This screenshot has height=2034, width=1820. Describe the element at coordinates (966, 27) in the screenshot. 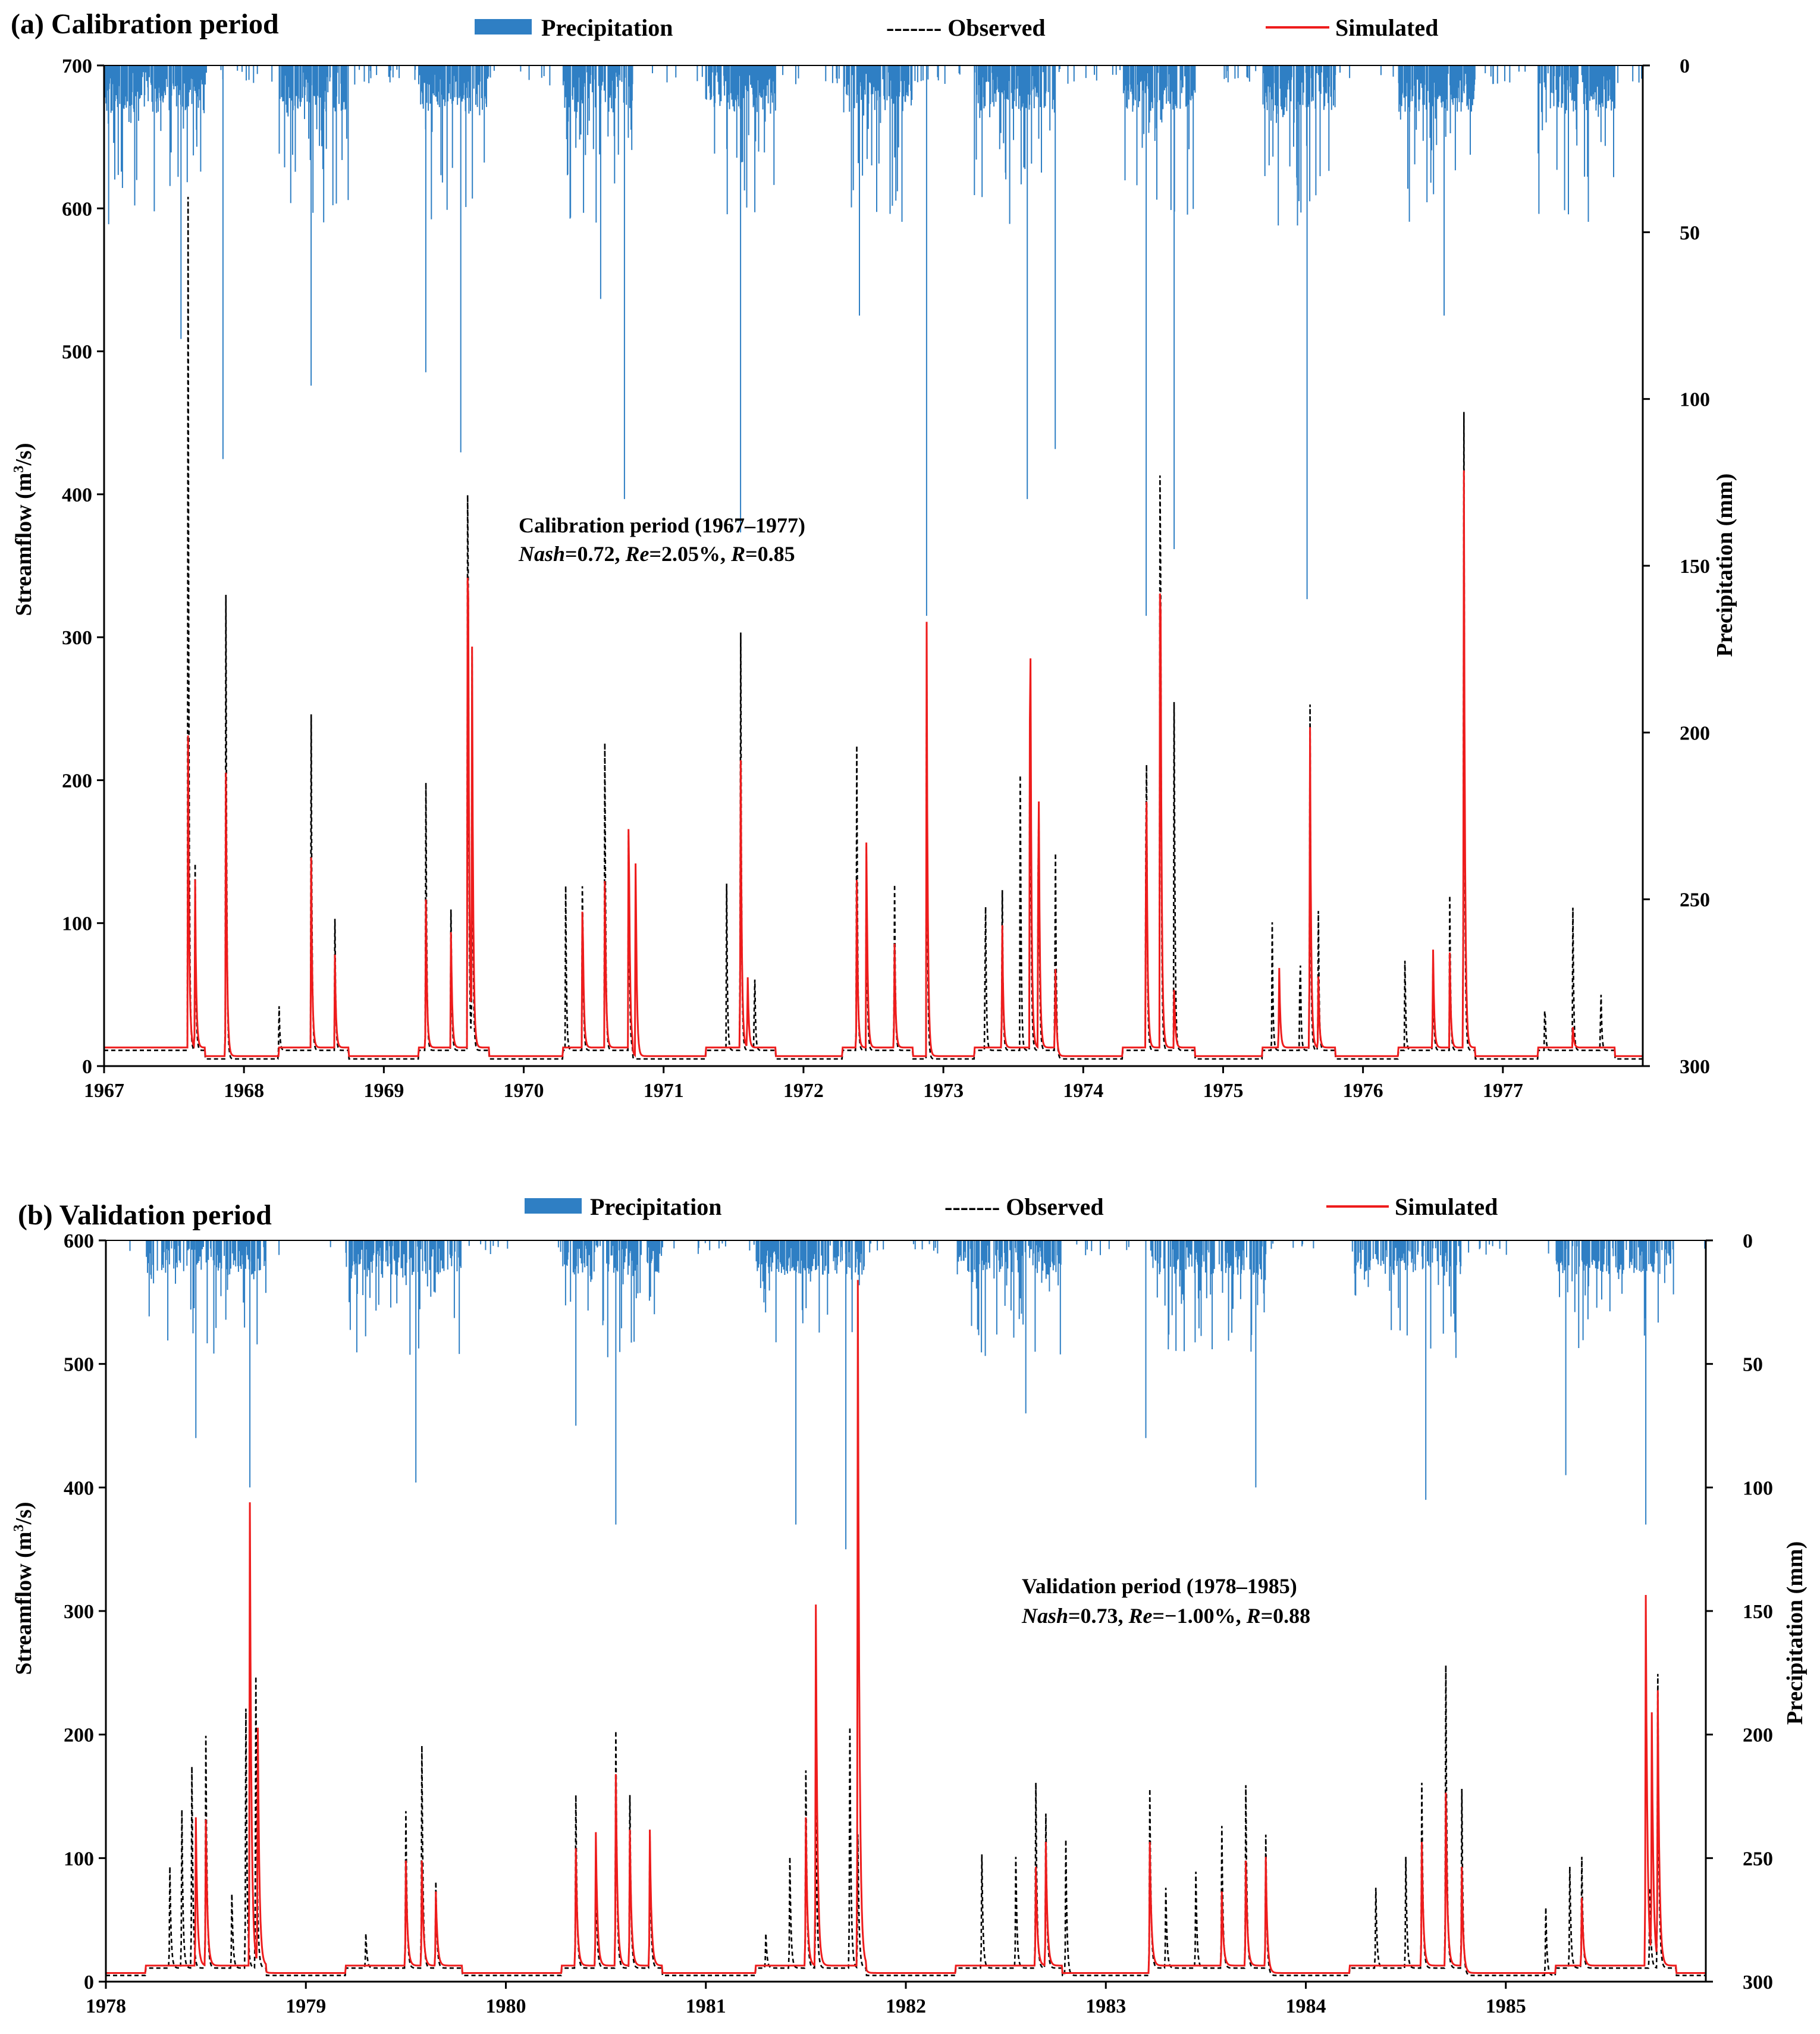

I see `legend-a-observed-label: ------- Observed` at that location.